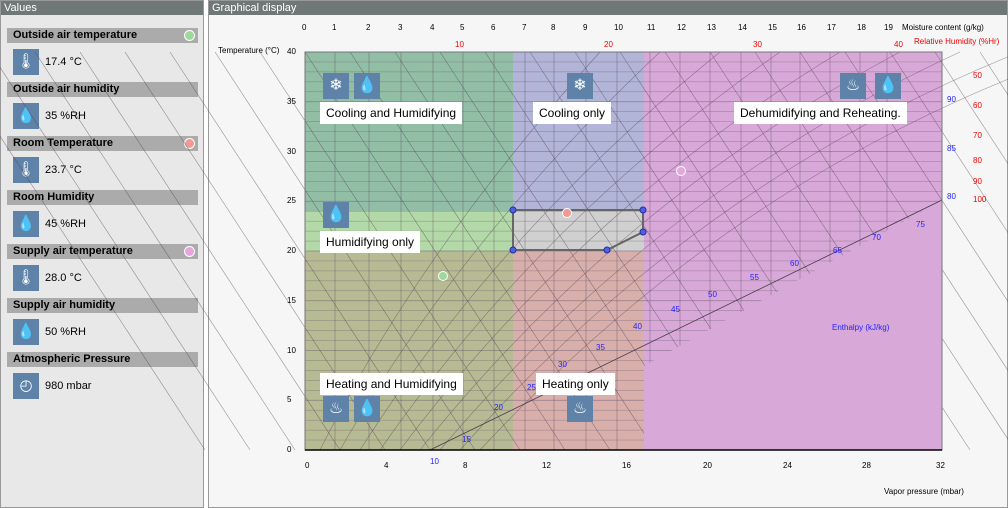  What do you see at coordinates (400, 27) in the screenshot?
I see `moisture-tick-label: 3` at bounding box center [400, 27].